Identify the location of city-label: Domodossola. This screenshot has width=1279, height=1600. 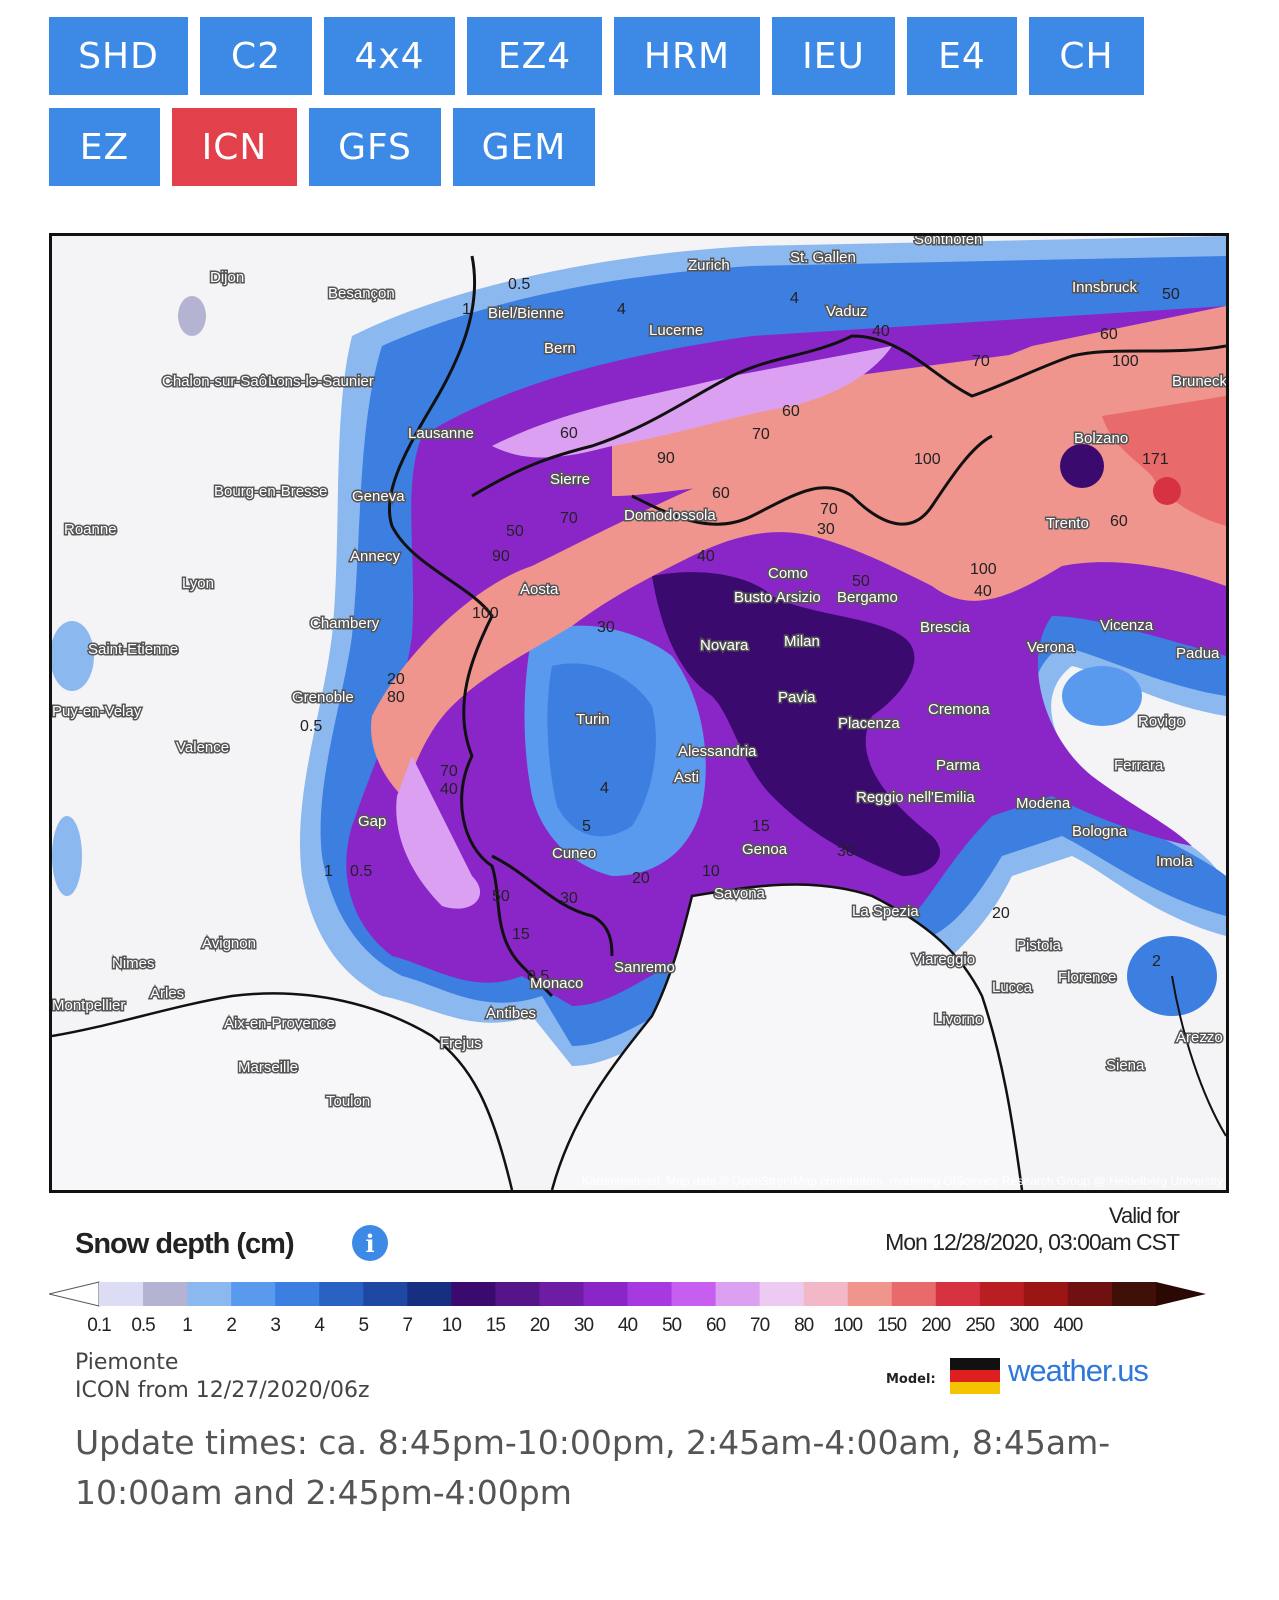
(670, 515).